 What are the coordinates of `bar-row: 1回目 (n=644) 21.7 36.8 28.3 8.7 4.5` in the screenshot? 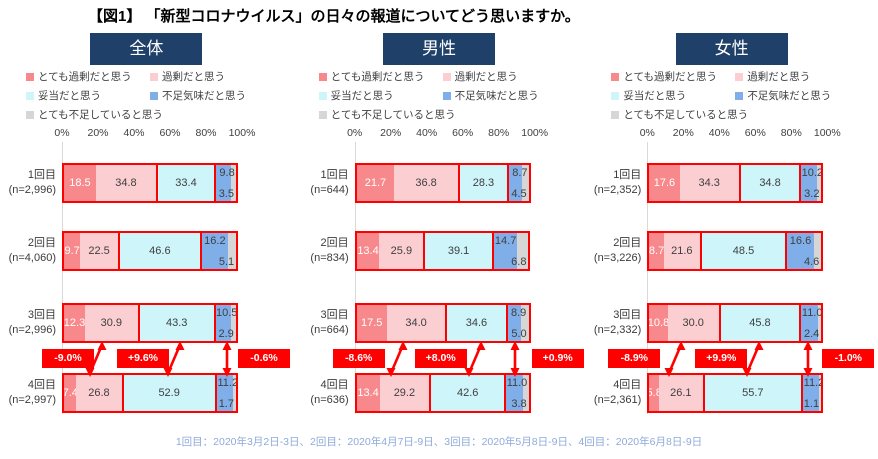 It's located at (439, 183).